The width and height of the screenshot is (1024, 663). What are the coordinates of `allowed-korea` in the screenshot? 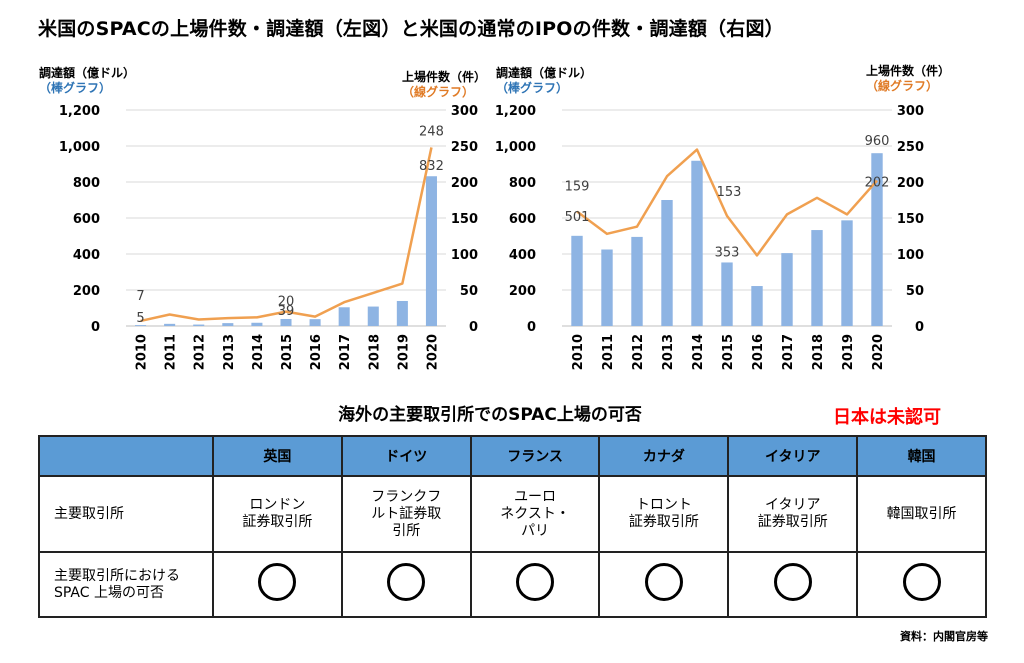 It's located at (921, 584).